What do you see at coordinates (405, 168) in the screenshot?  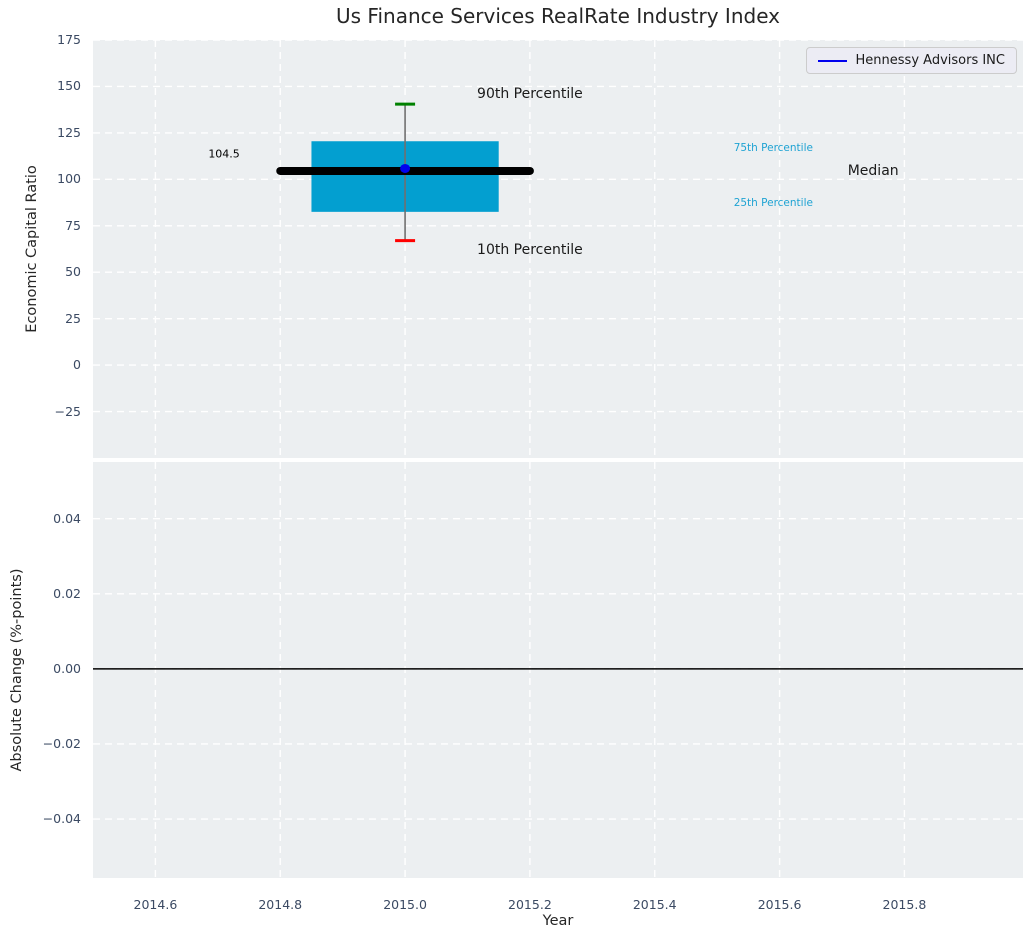 I see `company-data-point` at bounding box center [405, 168].